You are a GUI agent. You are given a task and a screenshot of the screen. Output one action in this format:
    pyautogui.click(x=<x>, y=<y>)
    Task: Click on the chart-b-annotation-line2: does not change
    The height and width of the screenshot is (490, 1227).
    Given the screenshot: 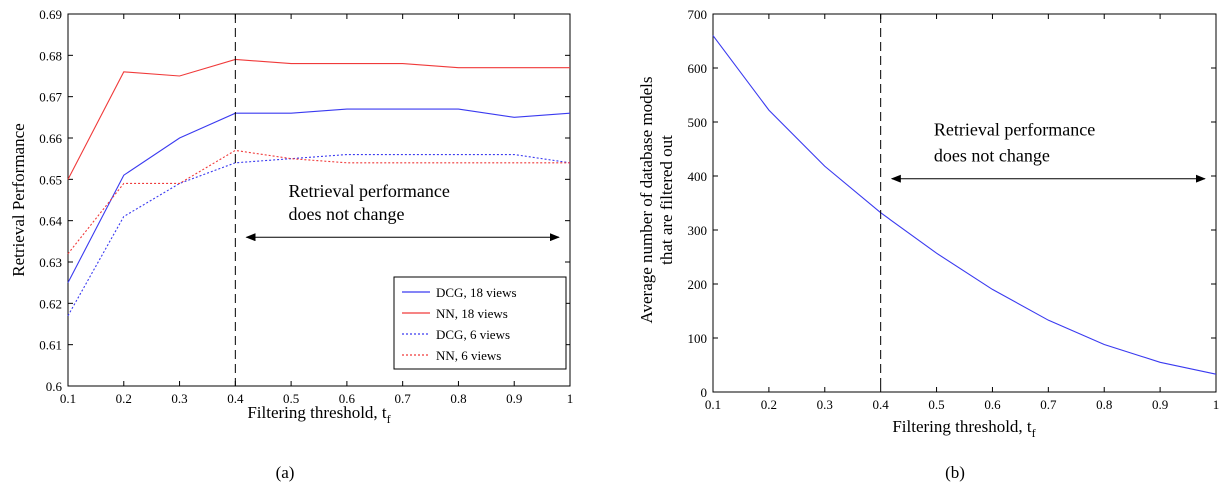 What is the action you would take?
    pyautogui.click(x=992, y=156)
    